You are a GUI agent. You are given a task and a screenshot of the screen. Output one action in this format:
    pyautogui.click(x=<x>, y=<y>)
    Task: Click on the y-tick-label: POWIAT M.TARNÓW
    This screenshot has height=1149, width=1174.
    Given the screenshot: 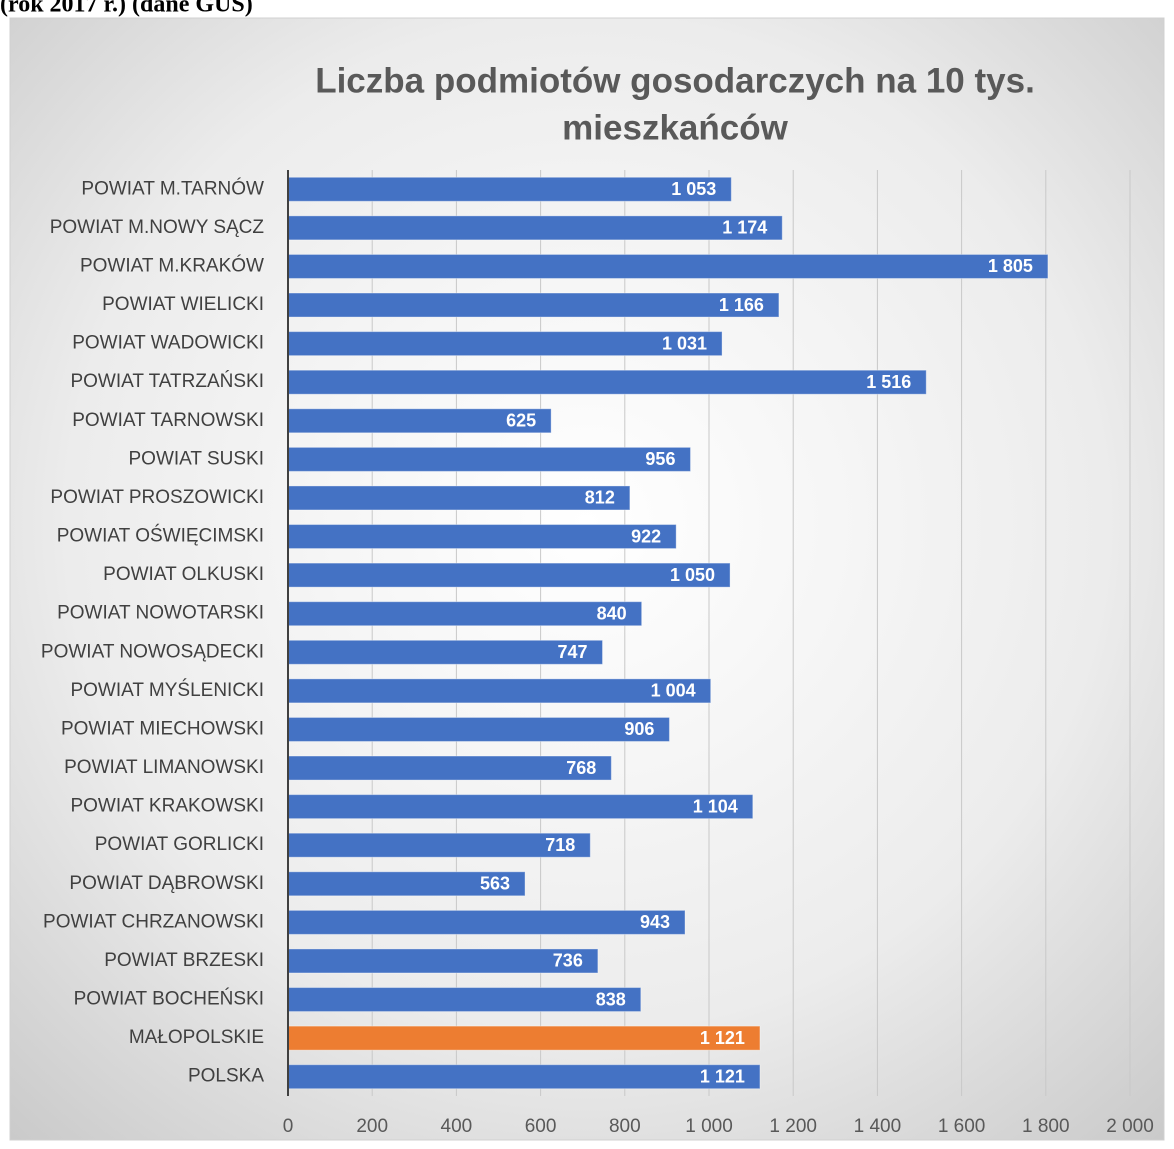 What is the action you would take?
    pyautogui.click(x=172, y=188)
    